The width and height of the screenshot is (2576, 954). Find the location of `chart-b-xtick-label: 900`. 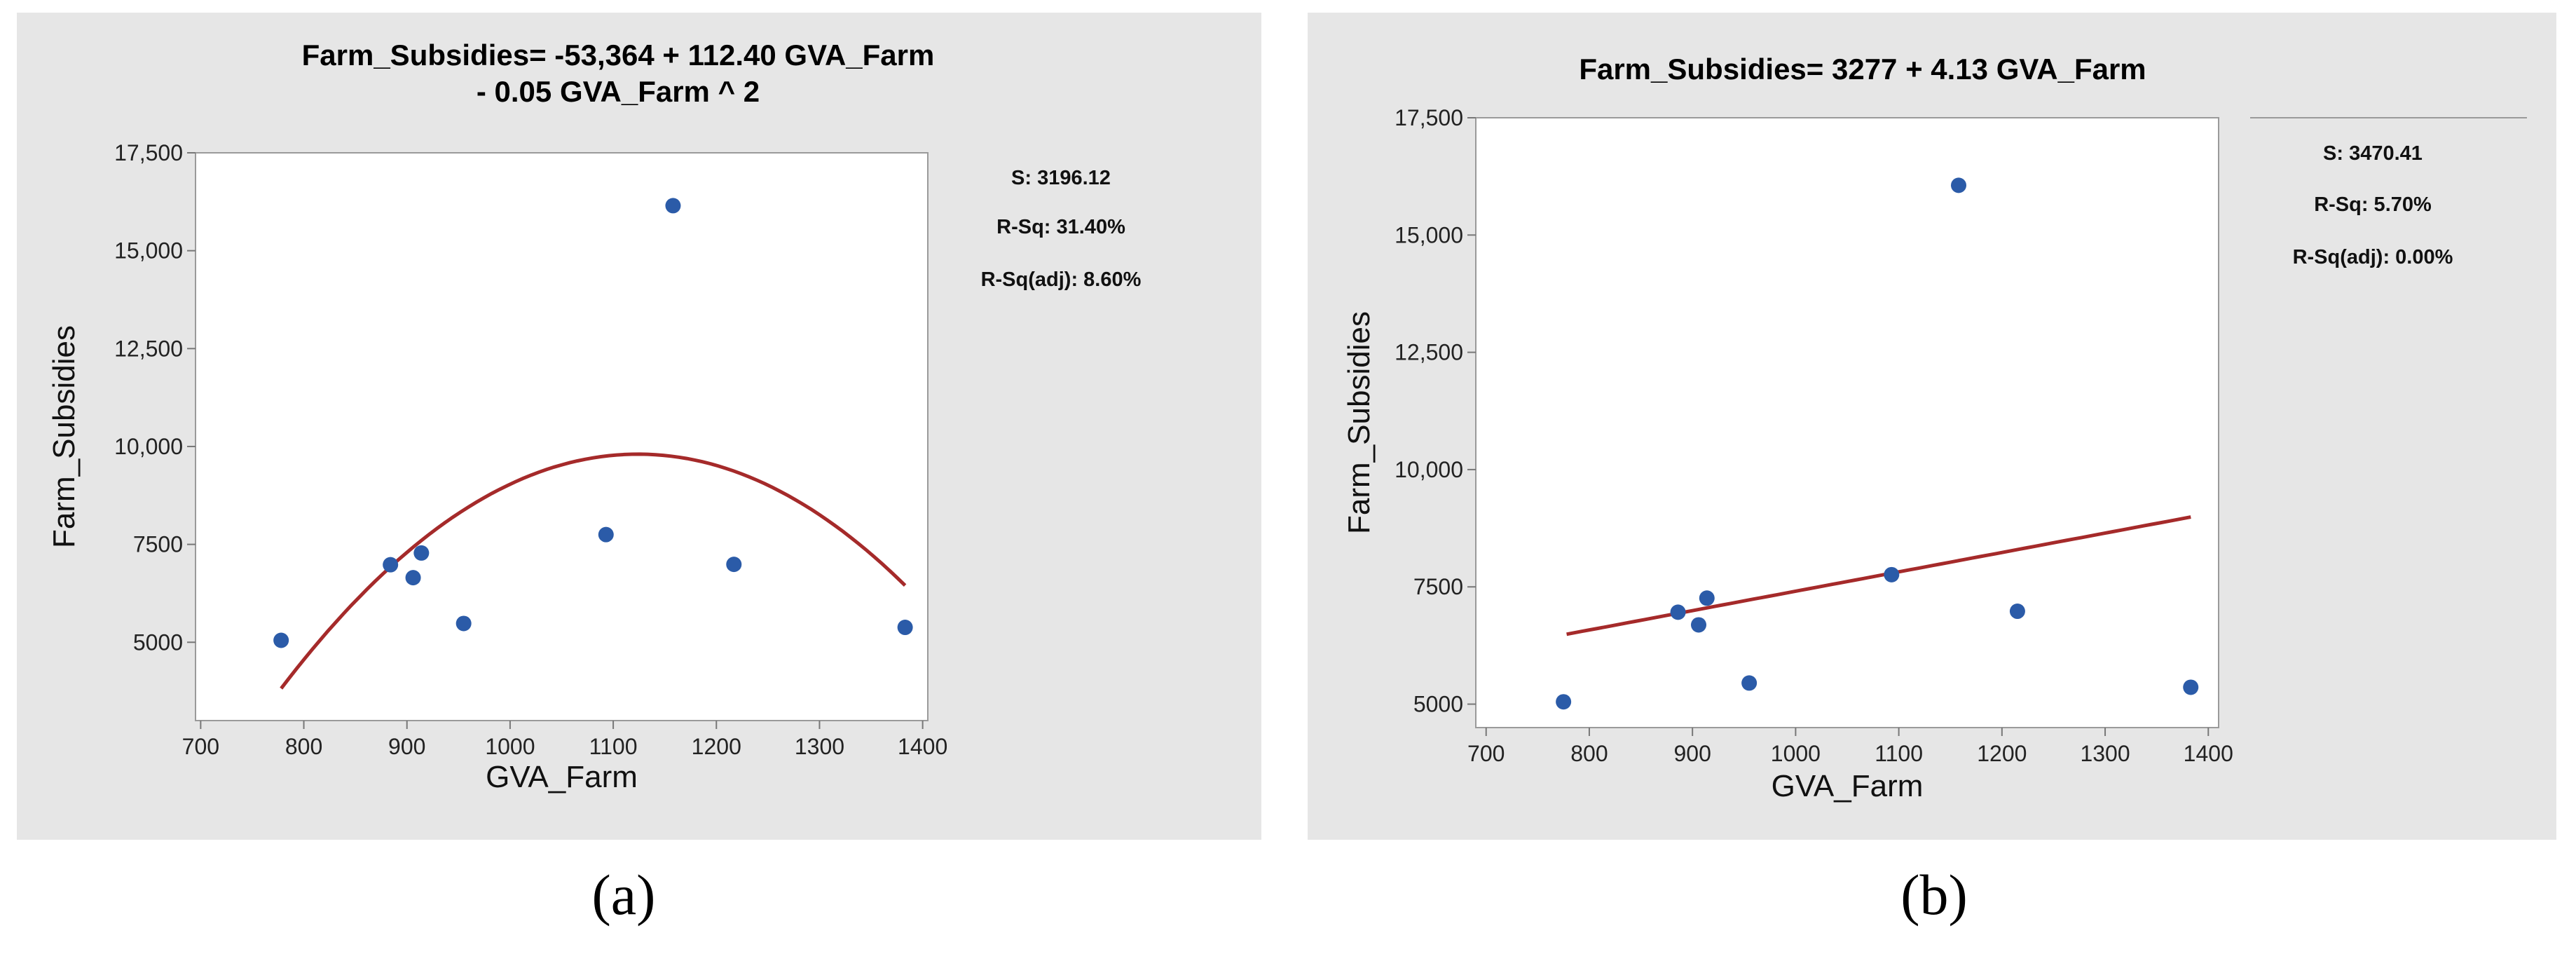

chart-b-xtick-label: 900 is located at coordinates (1692, 753).